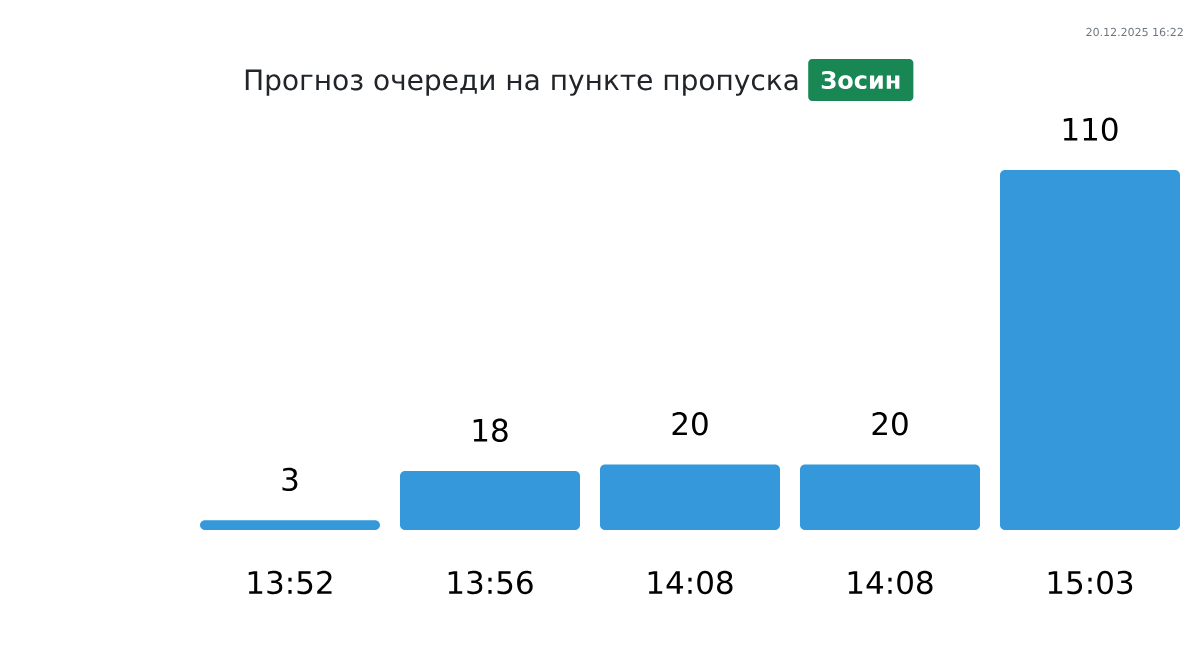 The width and height of the screenshot is (1200, 651). Describe the element at coordinates (1090, 129) in the screenshot. I see `data-label: 110` at that location.